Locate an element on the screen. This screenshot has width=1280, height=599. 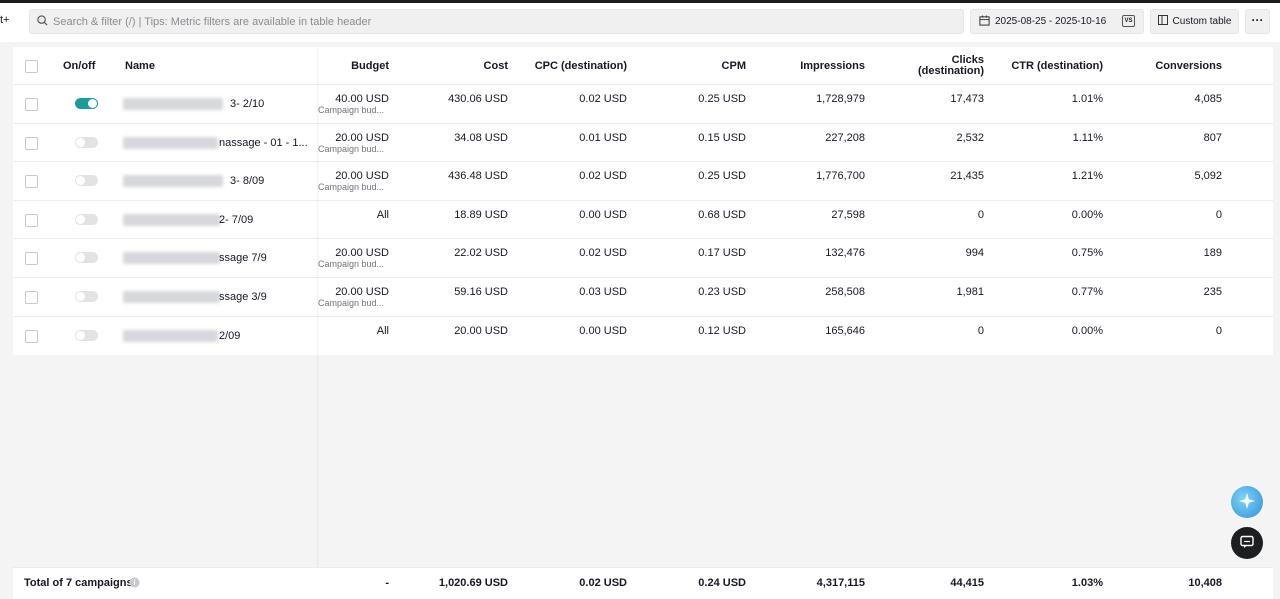
header-ctr: CTR (destination) is located at coordinates (1057, 66).